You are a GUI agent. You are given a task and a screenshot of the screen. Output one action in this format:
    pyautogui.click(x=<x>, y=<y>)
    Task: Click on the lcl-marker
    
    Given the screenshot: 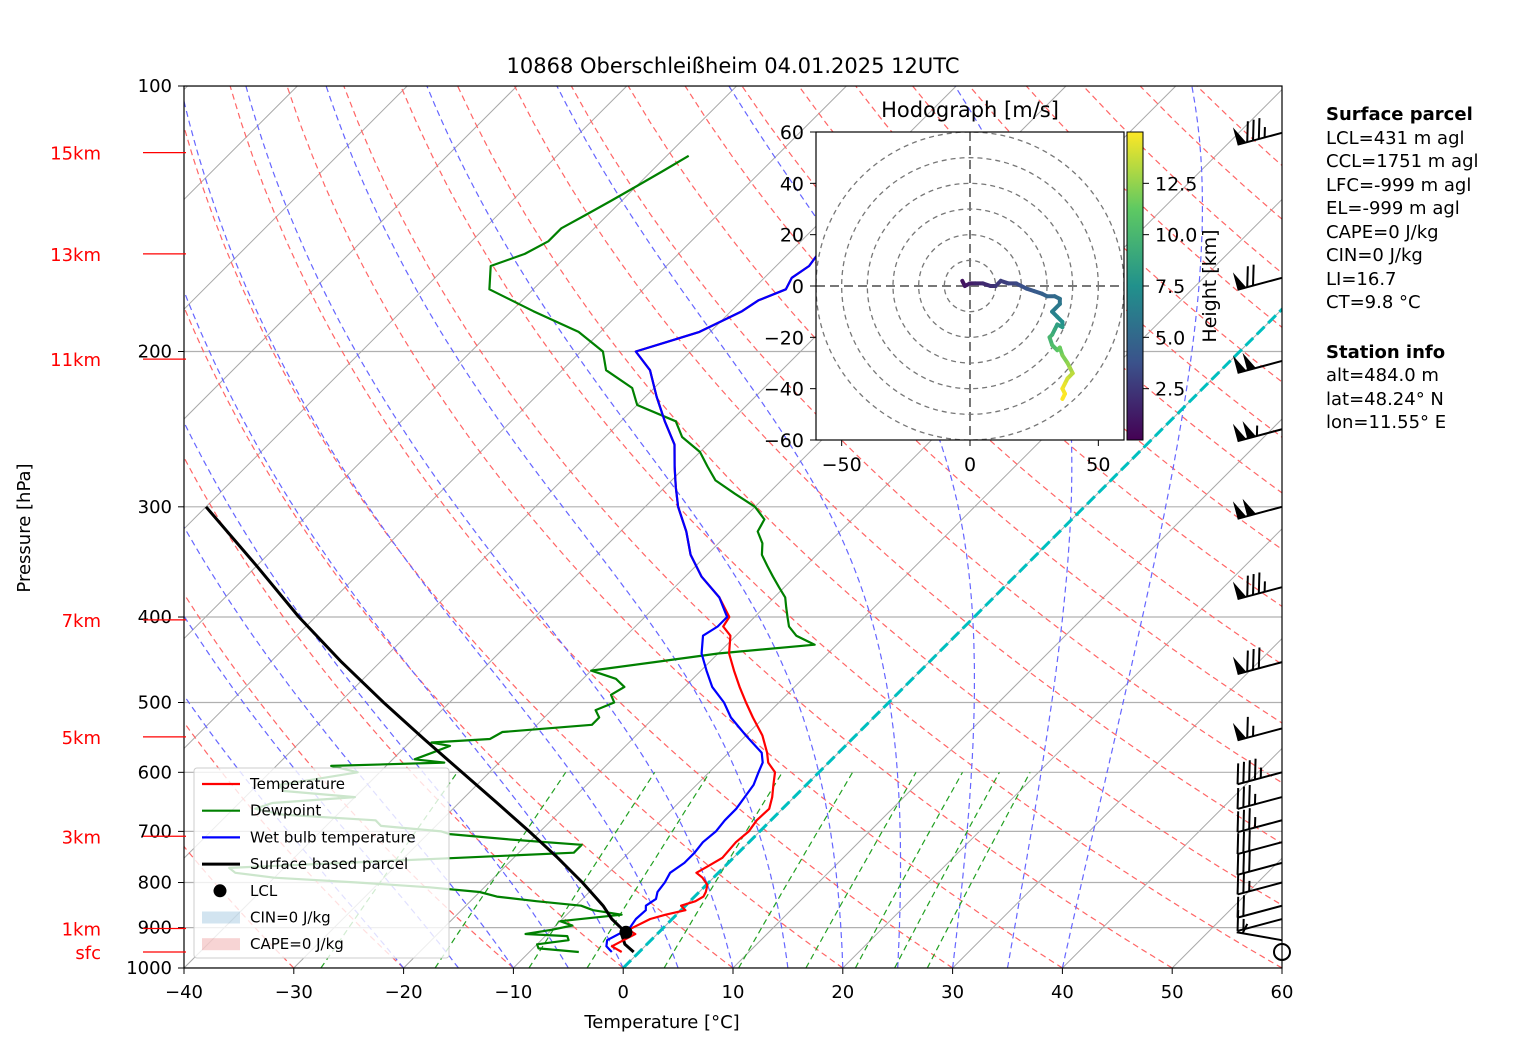 What is the action you would take?
    pyautogui.click(x=626, y=932)
    